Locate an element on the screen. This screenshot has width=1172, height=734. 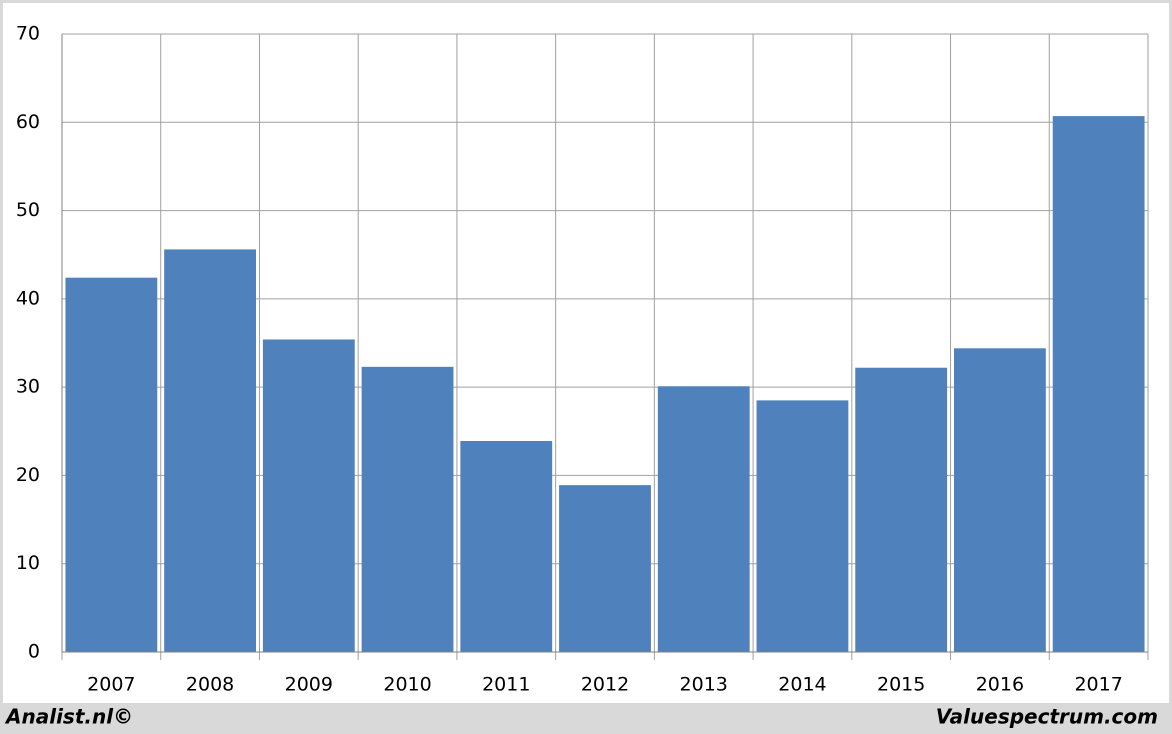
footer-left: Analist.nl© is located at coordinates (68, 717).